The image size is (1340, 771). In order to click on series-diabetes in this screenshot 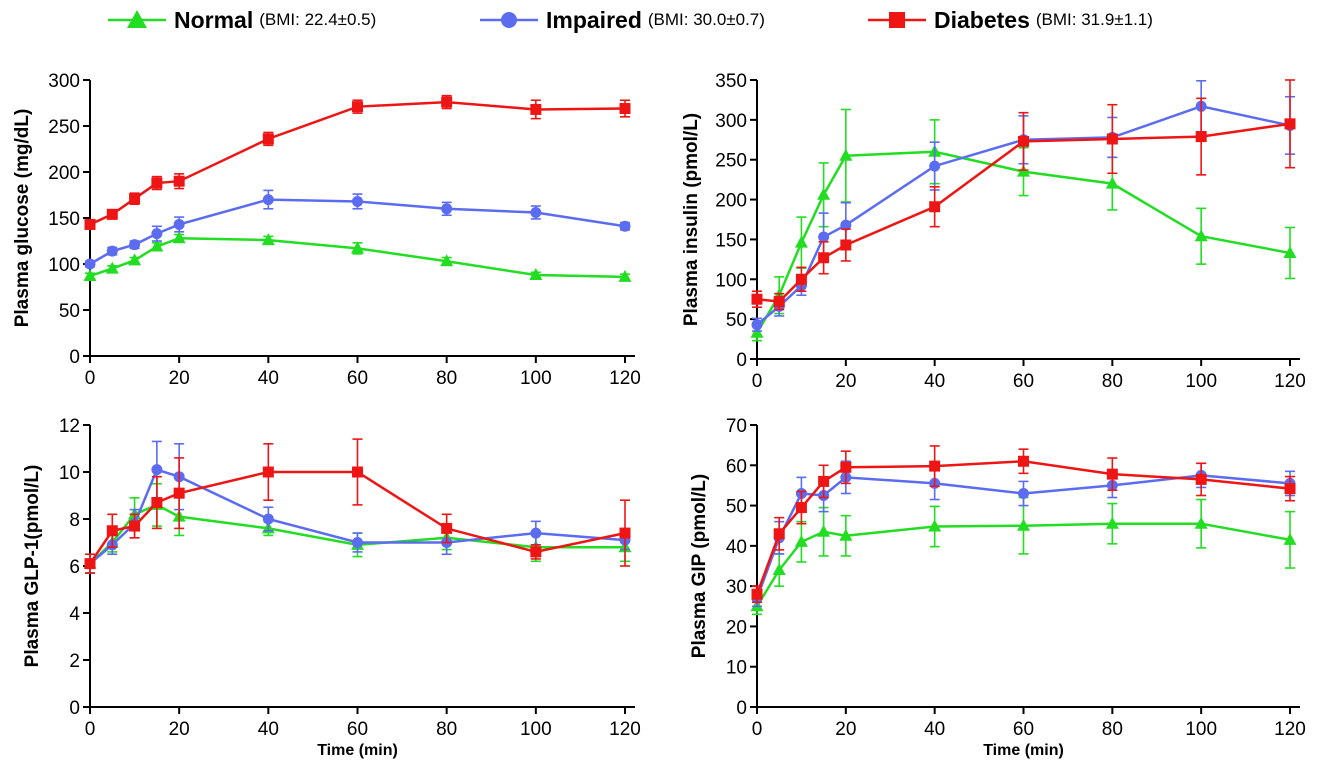, I will do `click(357, 506)`.